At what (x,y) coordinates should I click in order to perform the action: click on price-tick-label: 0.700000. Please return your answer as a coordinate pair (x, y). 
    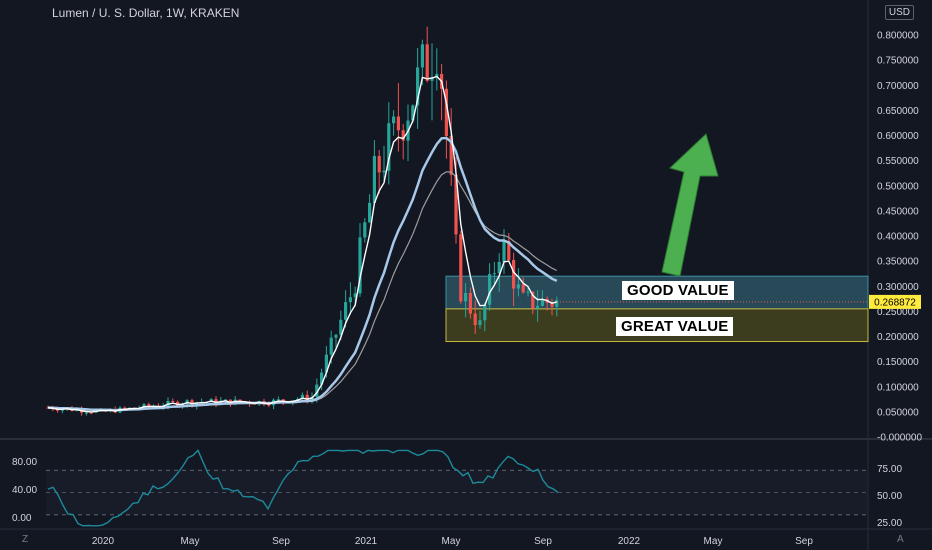
    Looking at the image, I should click on (898, 86).